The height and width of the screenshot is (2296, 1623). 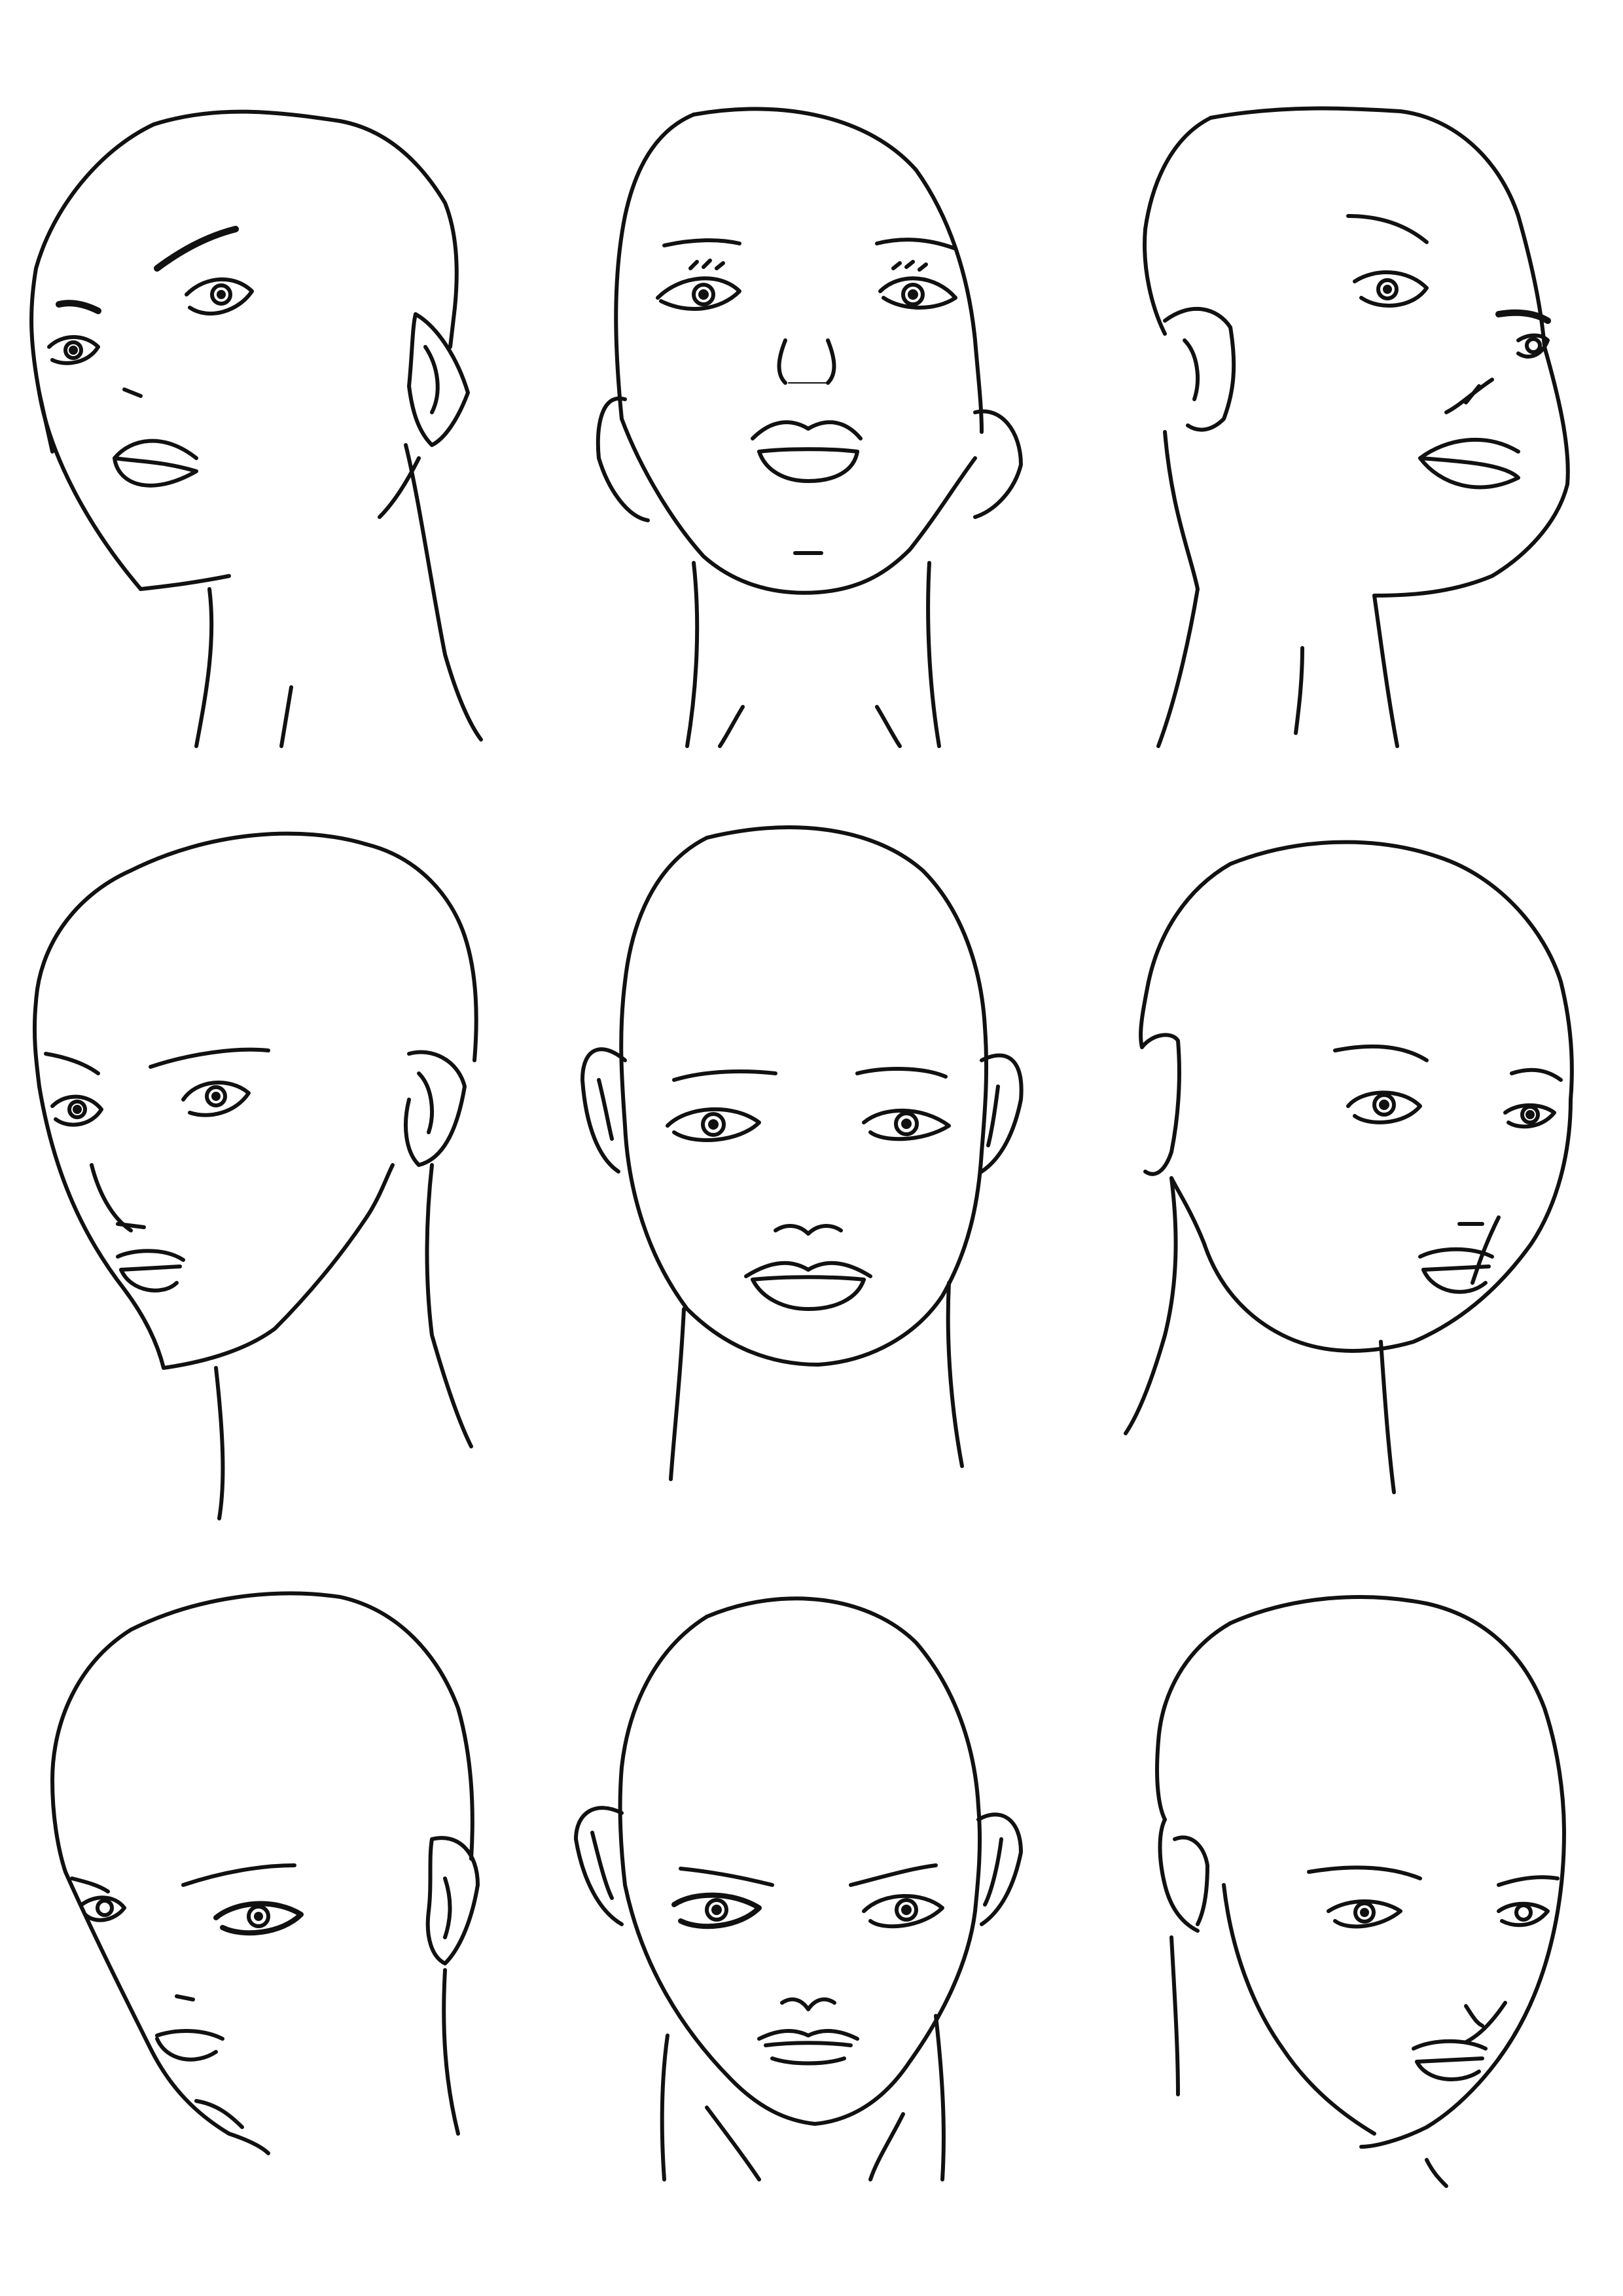 What do you see at coordinates (888, 726) in the screenshot?
I see `neck-inner-right` at bounding box center [888, 726].